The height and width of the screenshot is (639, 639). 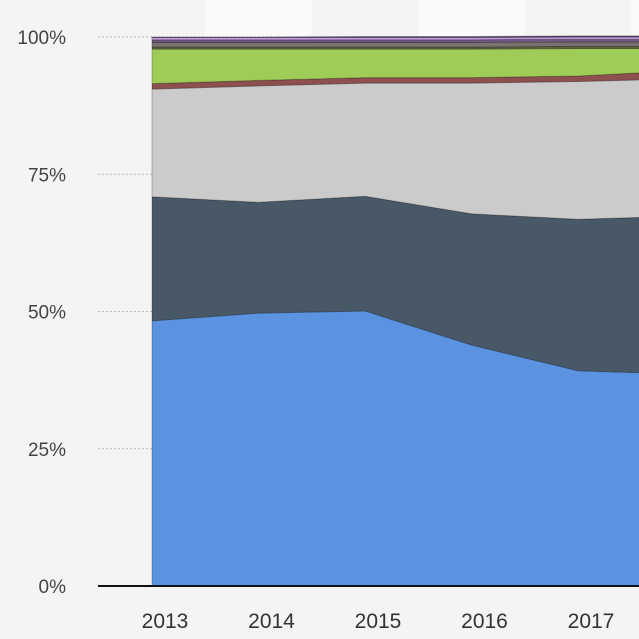 I want to click on x-tick-label: 2015, so click(x=378, y=621).